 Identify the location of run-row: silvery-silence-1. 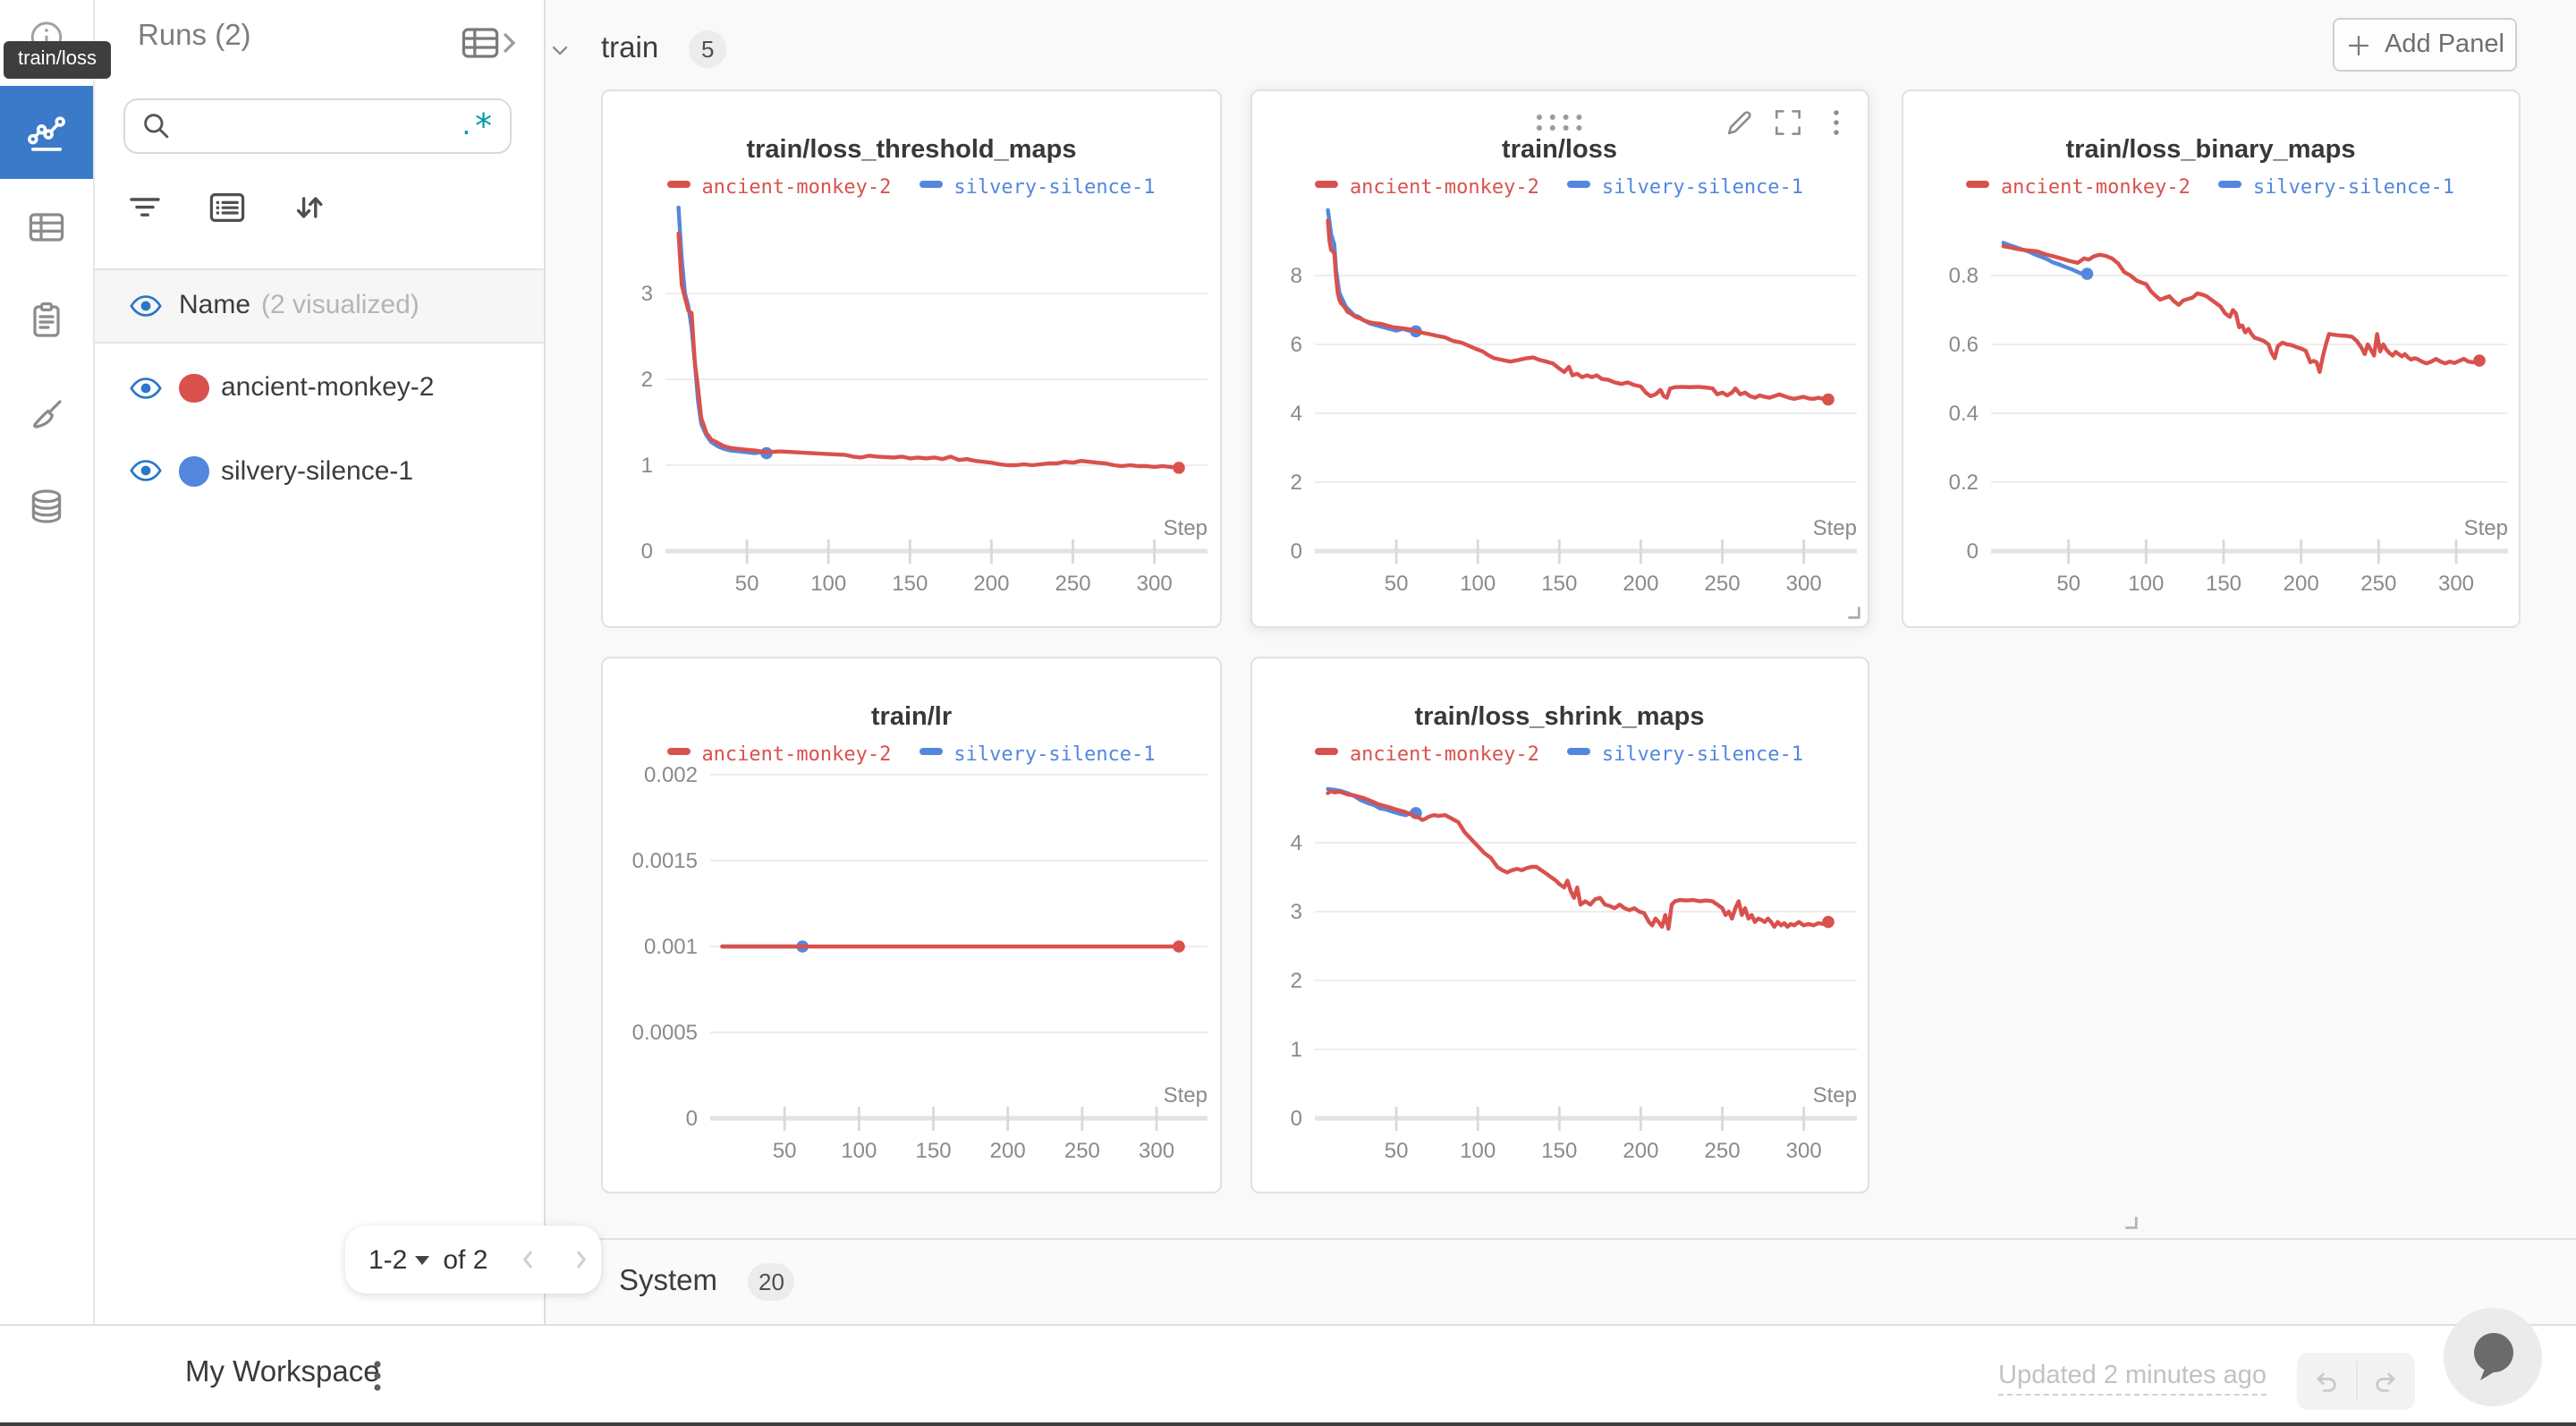
(319, 471).